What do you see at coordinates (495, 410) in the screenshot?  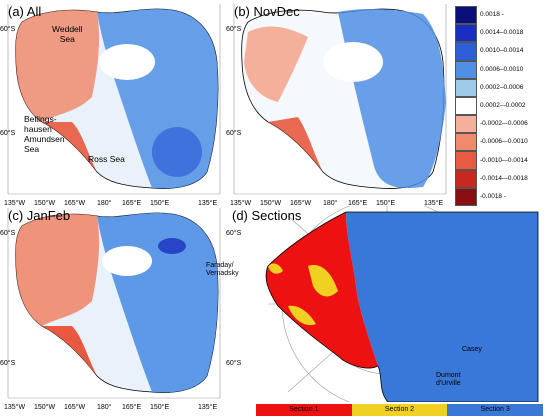 I see `section-legend-item: Section 3` at bounding box center [495, 410].